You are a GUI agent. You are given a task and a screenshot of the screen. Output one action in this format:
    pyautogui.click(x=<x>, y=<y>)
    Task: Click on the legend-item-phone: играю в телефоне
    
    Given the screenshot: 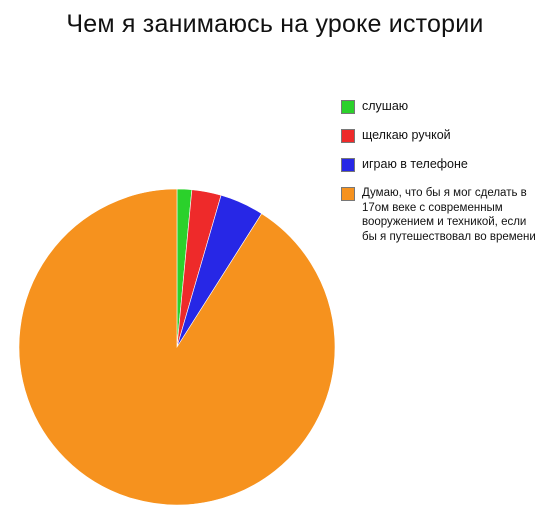 What is the action you would take?
    pyautogui.click(x=443, y=165)
    